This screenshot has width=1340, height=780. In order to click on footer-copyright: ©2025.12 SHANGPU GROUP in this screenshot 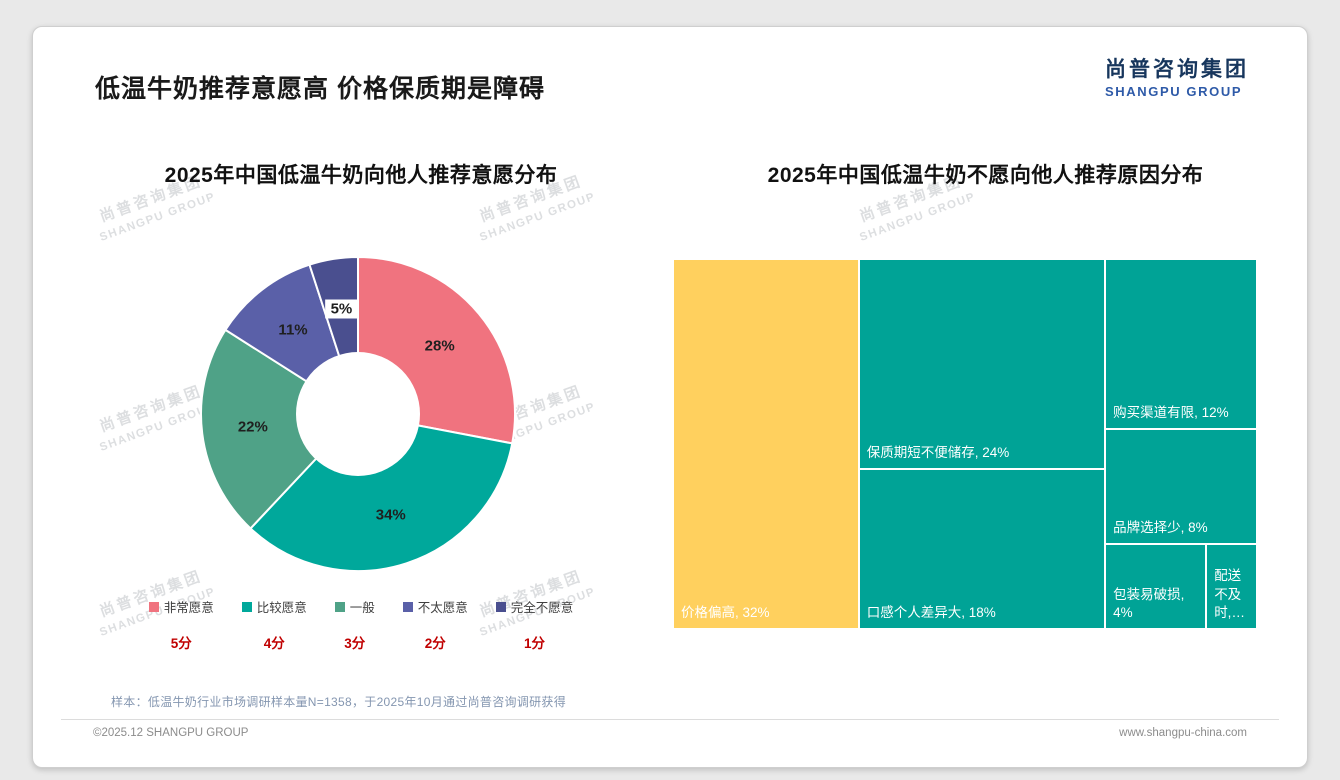, I will do `click(171, 733)`.